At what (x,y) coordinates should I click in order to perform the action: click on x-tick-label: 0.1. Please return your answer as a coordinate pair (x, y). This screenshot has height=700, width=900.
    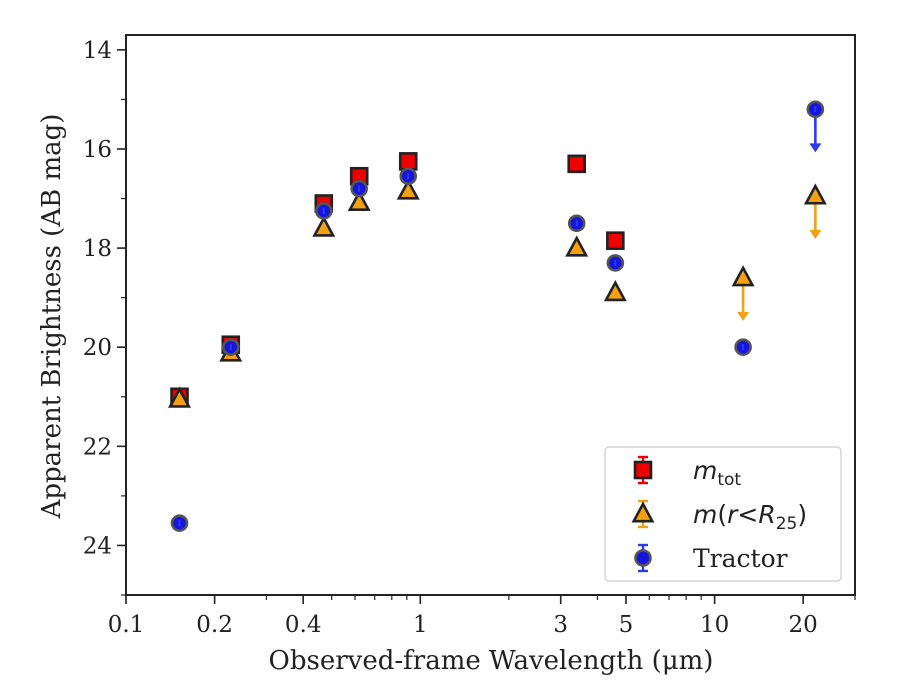
    Looking at the image, I should click on (126, 625).